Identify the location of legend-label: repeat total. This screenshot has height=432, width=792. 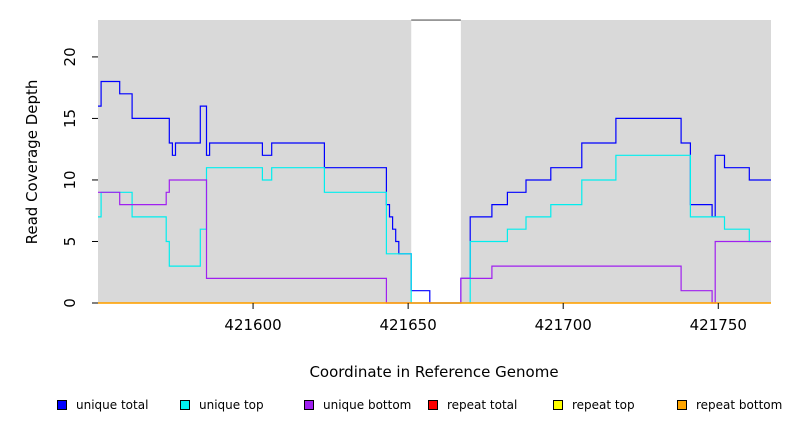
(482, 405).